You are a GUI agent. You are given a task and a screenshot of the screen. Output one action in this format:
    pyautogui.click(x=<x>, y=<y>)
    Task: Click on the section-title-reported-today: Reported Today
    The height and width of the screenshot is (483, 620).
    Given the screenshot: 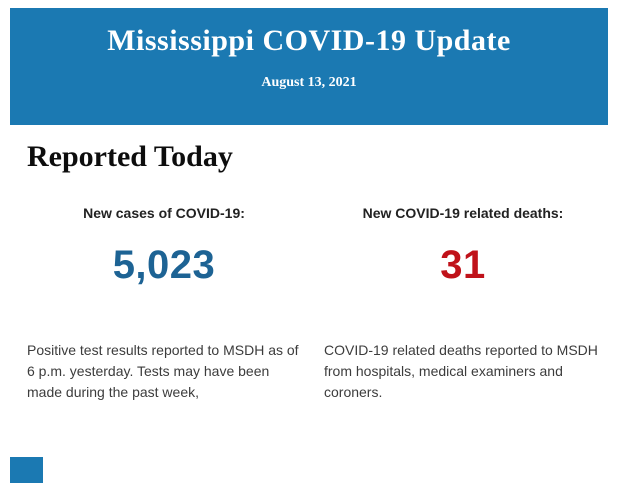 What is the action you would take?
    pyautogui.click(x=130, y=156)
    